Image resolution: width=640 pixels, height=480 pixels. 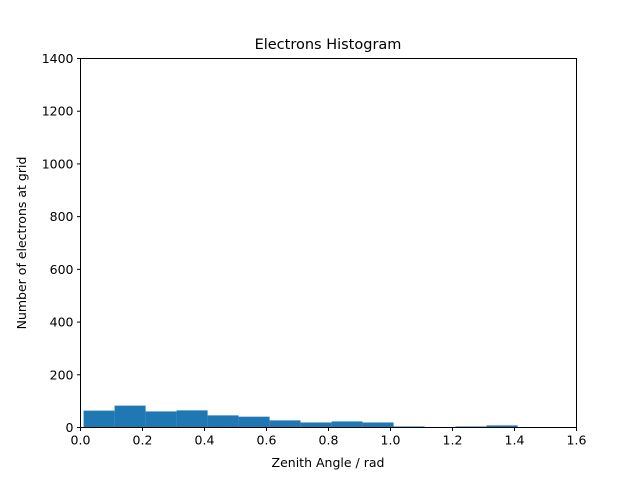 What do you see at coordinates (453, 440) in the screenshot?
I see `x-tick-label-6: 1.2` at bounding box center [453, 440].